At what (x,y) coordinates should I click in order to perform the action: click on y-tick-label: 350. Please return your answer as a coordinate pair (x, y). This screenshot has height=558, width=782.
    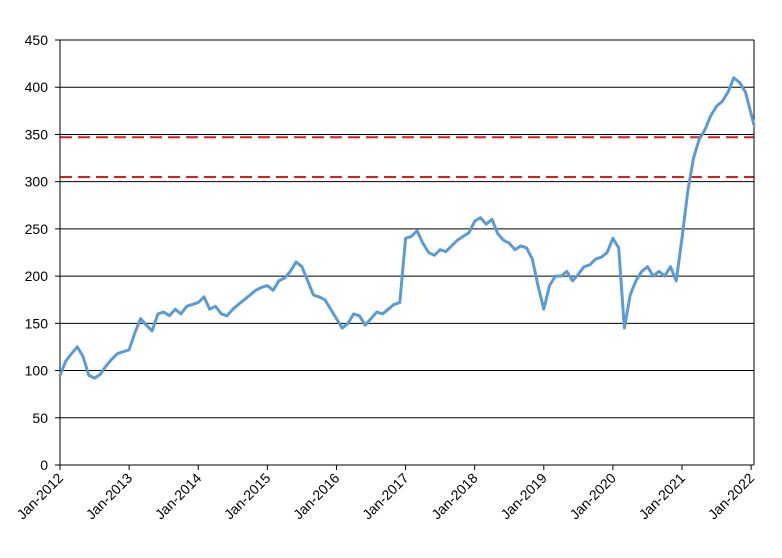
    Looking at the image, I should click on (37, 134).